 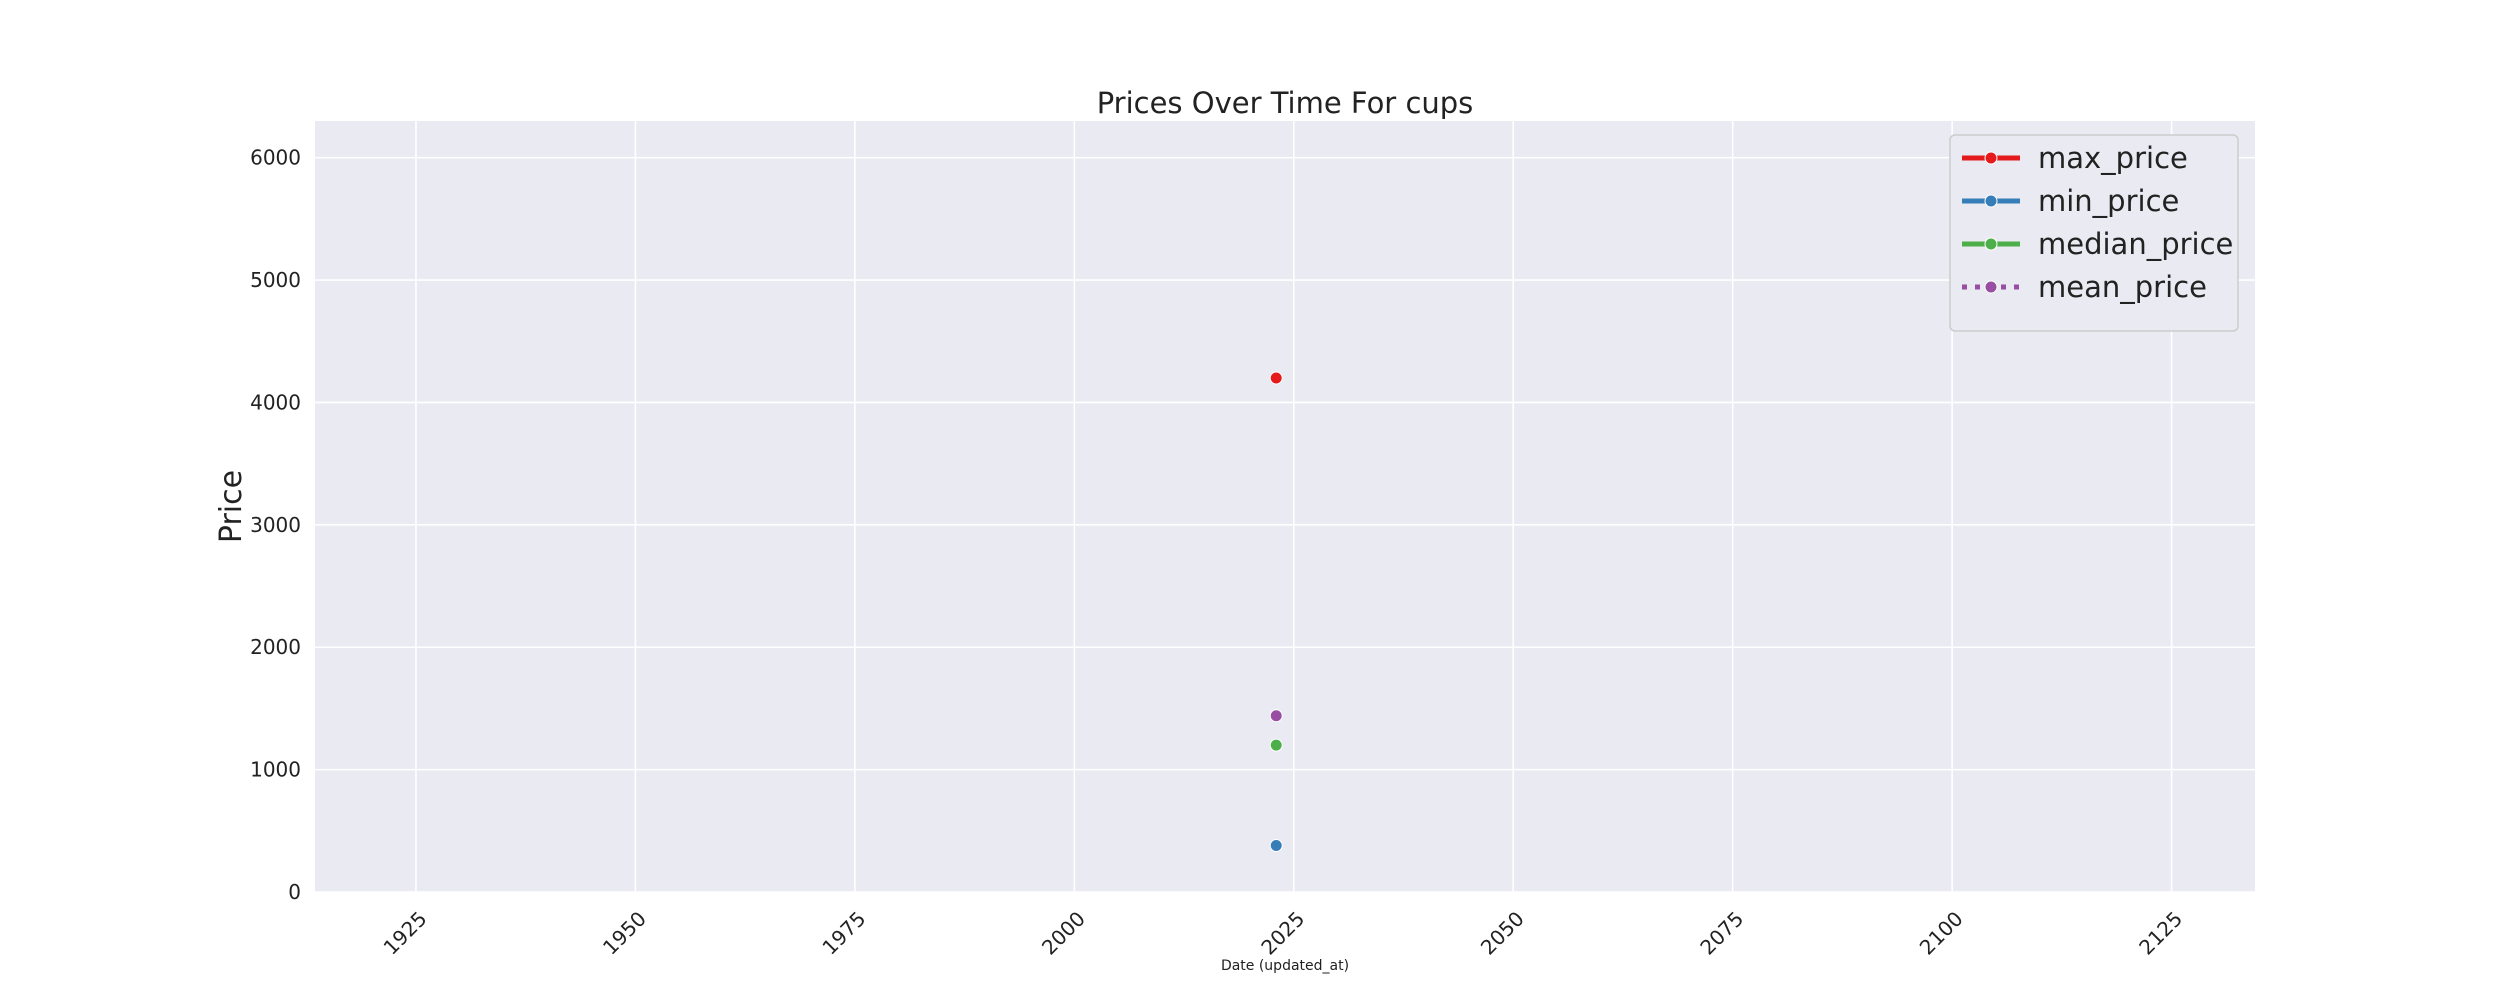 What do you see at coordinates (1276, 745) in the screenshot?
I see `median-price-point` at bounding box center [1276, 745].